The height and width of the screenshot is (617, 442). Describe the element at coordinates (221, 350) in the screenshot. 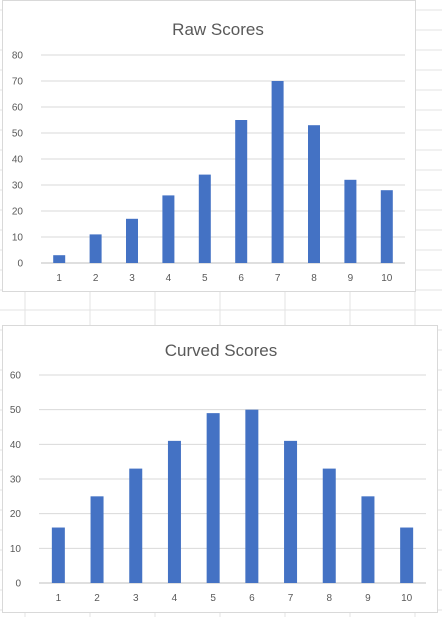

I see `chart-title: Curved Scores` at that location.